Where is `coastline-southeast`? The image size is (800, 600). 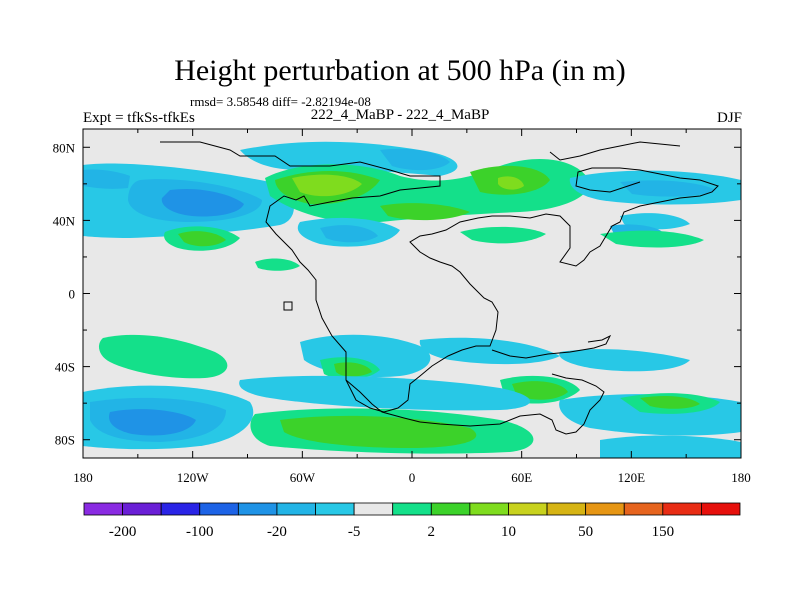
coastline-southeast is located at coordinates (512, 404).